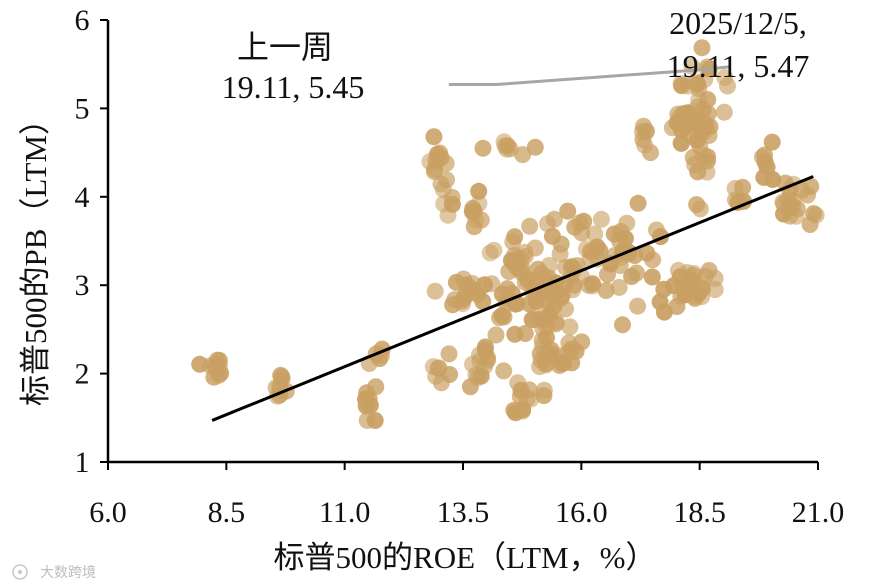 The width and height of the screenshot is (870, 588). What do you see at coordinates (818, 512) in the screenshot?
I see `x-tick-label: 21.0` at bounding box center [818, 512].